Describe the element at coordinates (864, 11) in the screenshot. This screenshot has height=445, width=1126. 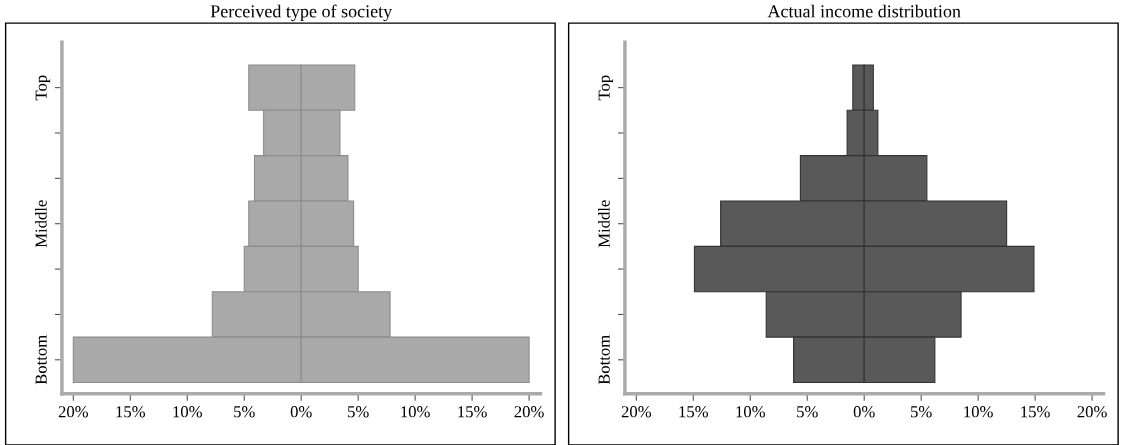
I see `chart-title: Actual income distribution` at that location.